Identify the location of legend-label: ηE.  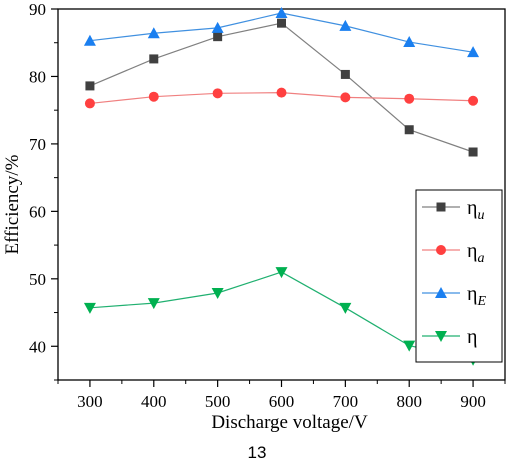
(476, 296).